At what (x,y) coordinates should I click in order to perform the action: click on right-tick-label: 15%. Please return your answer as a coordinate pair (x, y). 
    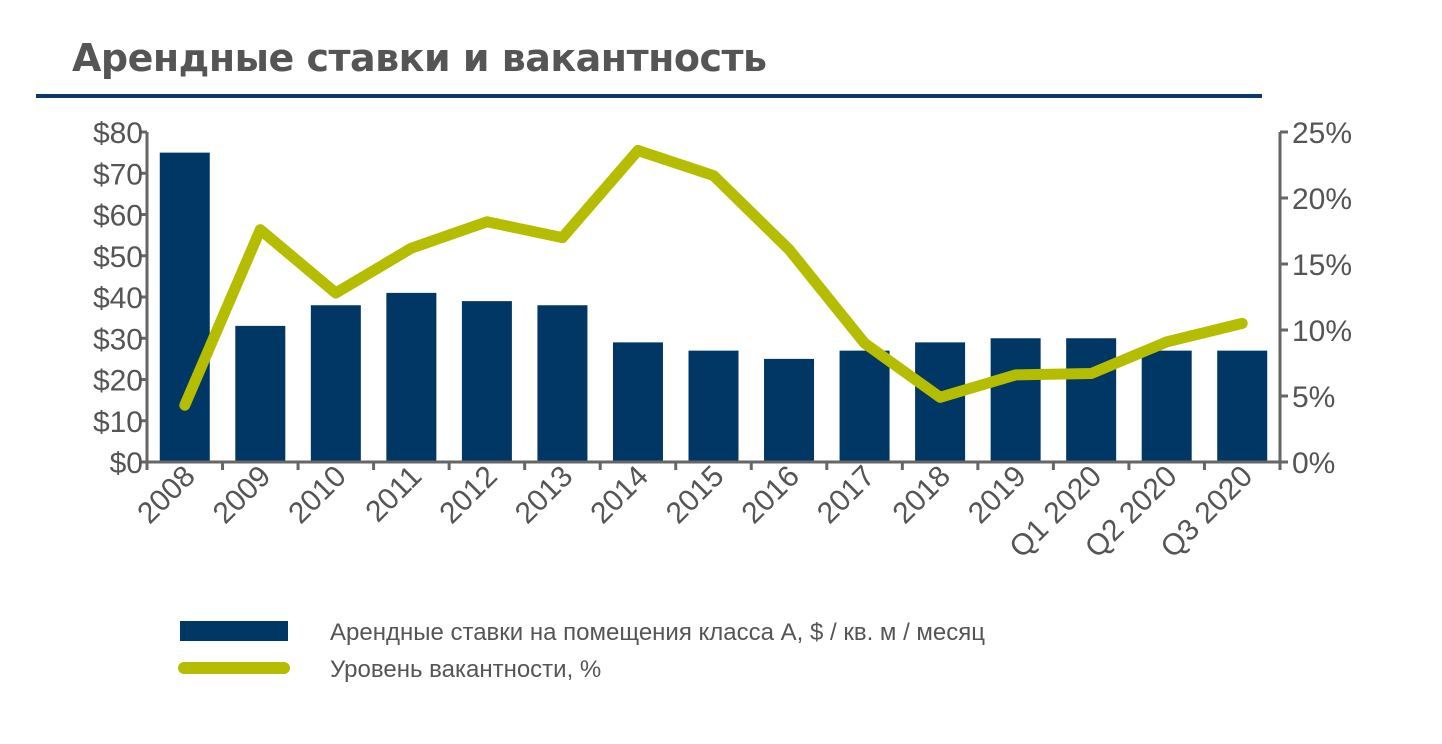
    Looking at the image, I should click on (1322, 265).